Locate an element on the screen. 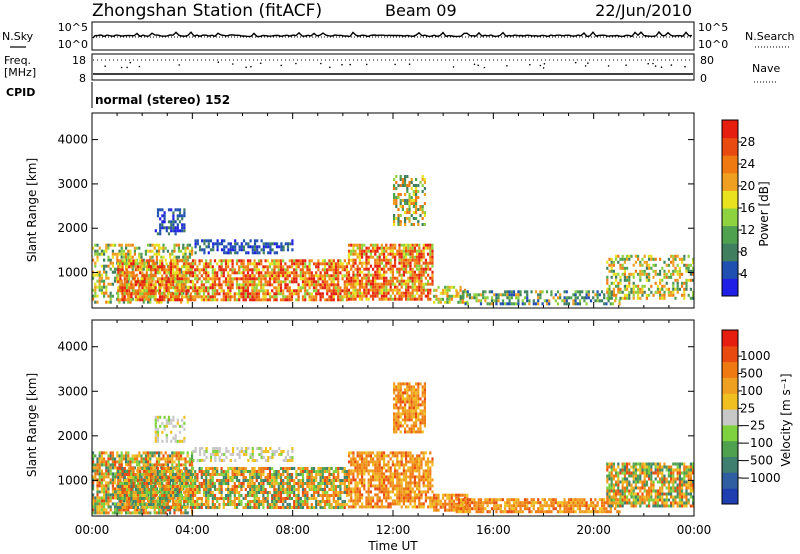 The width and height of the screenshot is (800, 554). velocity-colorbar: 1000 500 100 25 −25 −100 −500 −1000 is located at coordinates (751, 417).